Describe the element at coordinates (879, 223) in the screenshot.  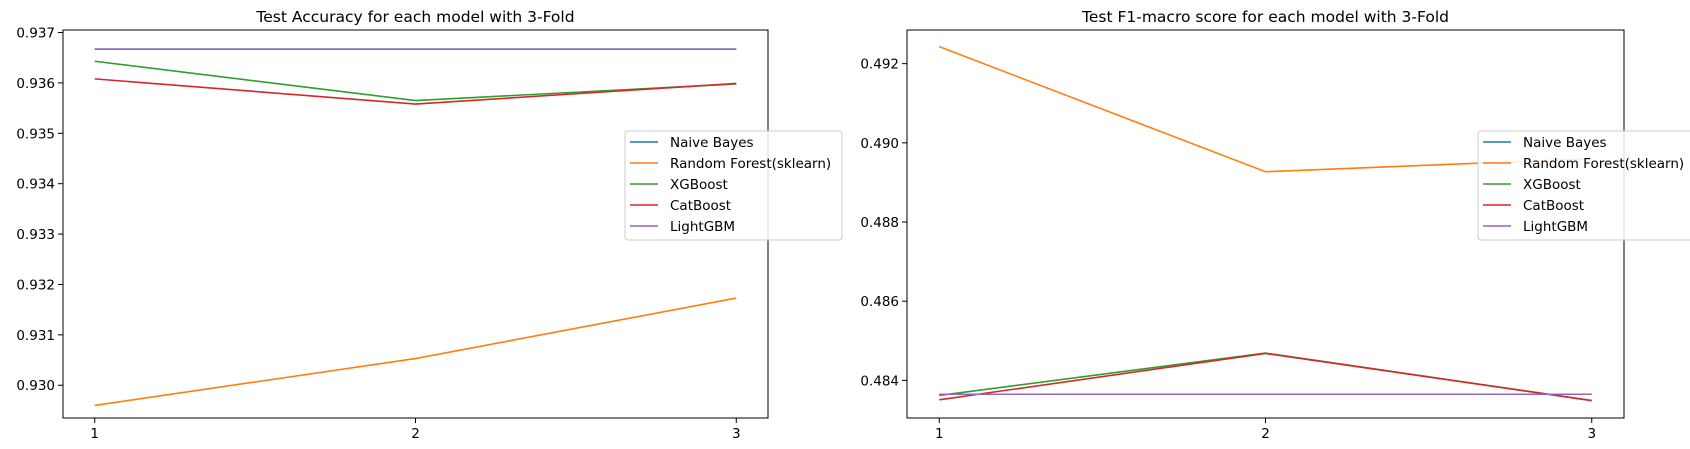
I see `y-tick-label: 0.488` at that location.